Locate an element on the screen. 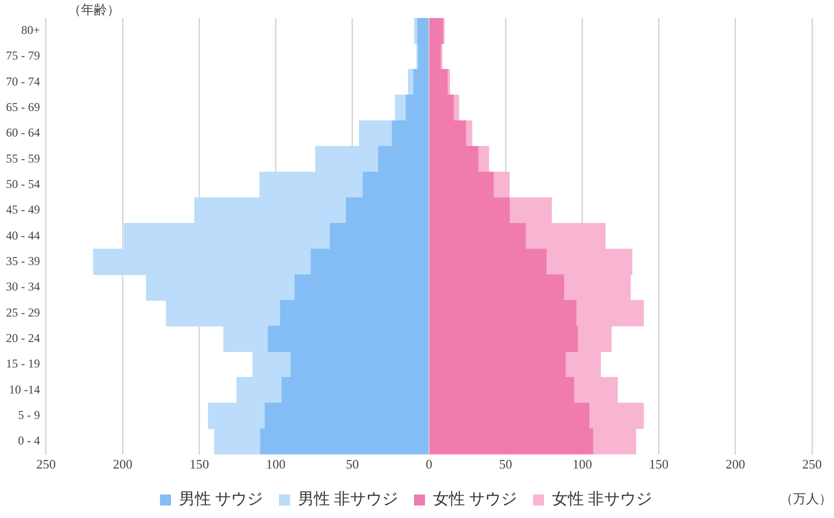 The image size is (834, 518). legend-label: 女性 サウジ is located at coordinates (475, 499).